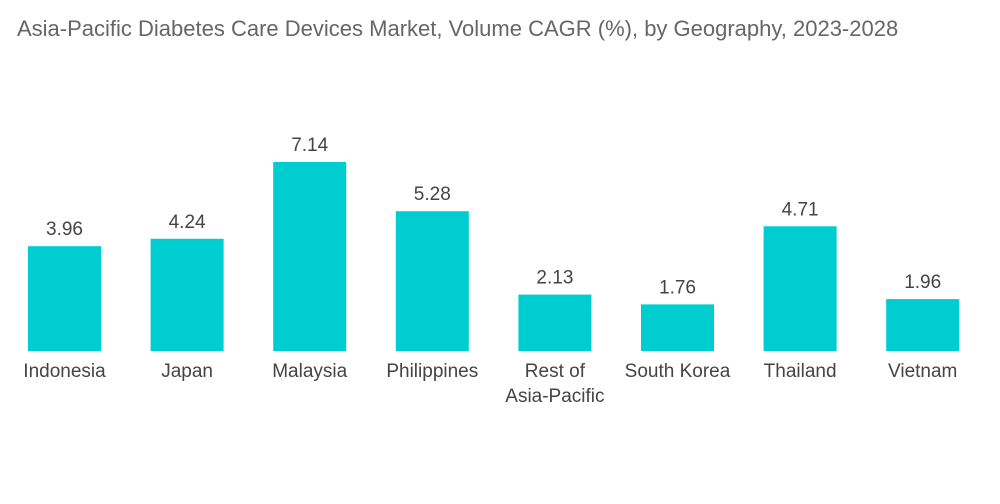 This screenshot has height=504, width=1000. What do you see at coordinates (64, 229) in the screenshot?
I see `bar-value-label: 3.96` at bounding box center [64, 229].